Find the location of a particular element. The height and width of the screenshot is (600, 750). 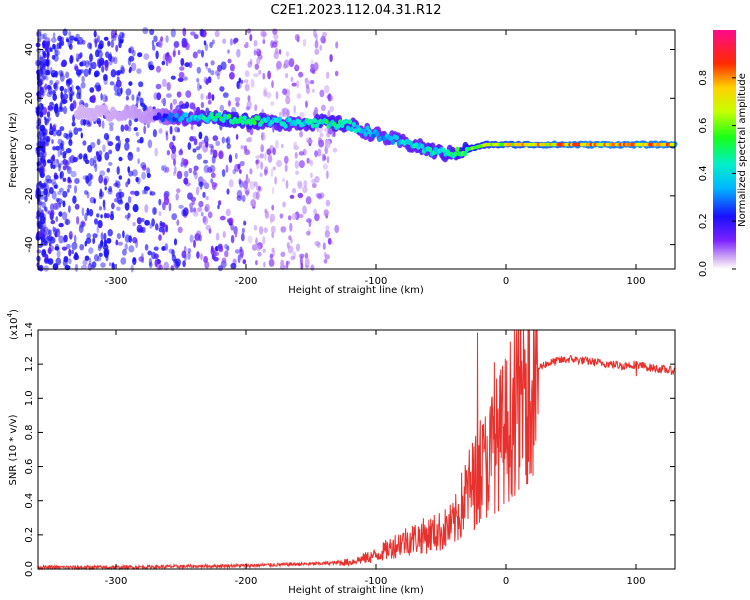

spectrogram-y-tick-label: -20 is located at coordinates (29, 196).